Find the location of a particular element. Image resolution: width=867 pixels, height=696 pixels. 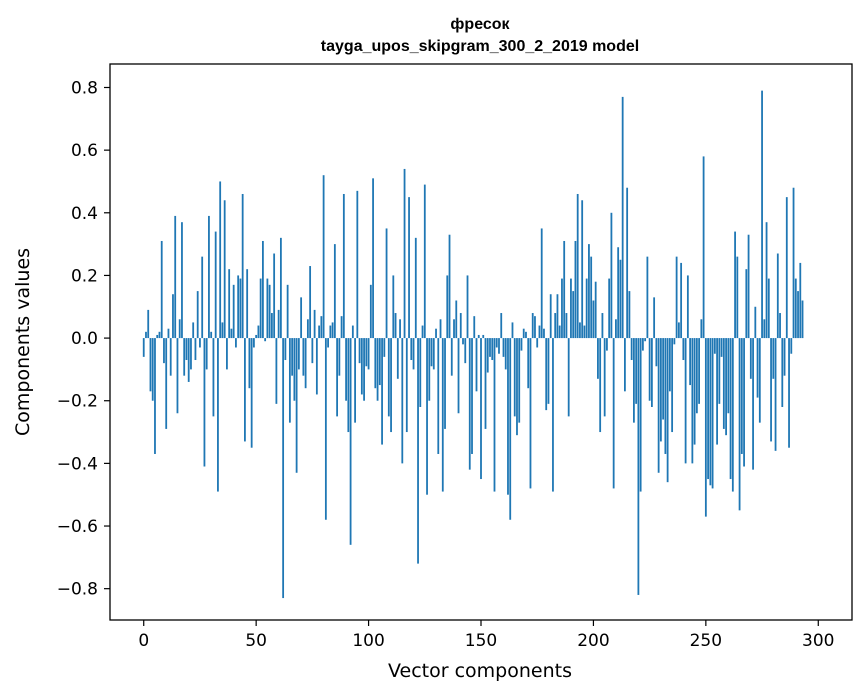

y-axis: −0.8 −0.6 −0.4 −0.2 0.0 0.2 0.4 0.6 0.8 is located at coordinates (83, 339).